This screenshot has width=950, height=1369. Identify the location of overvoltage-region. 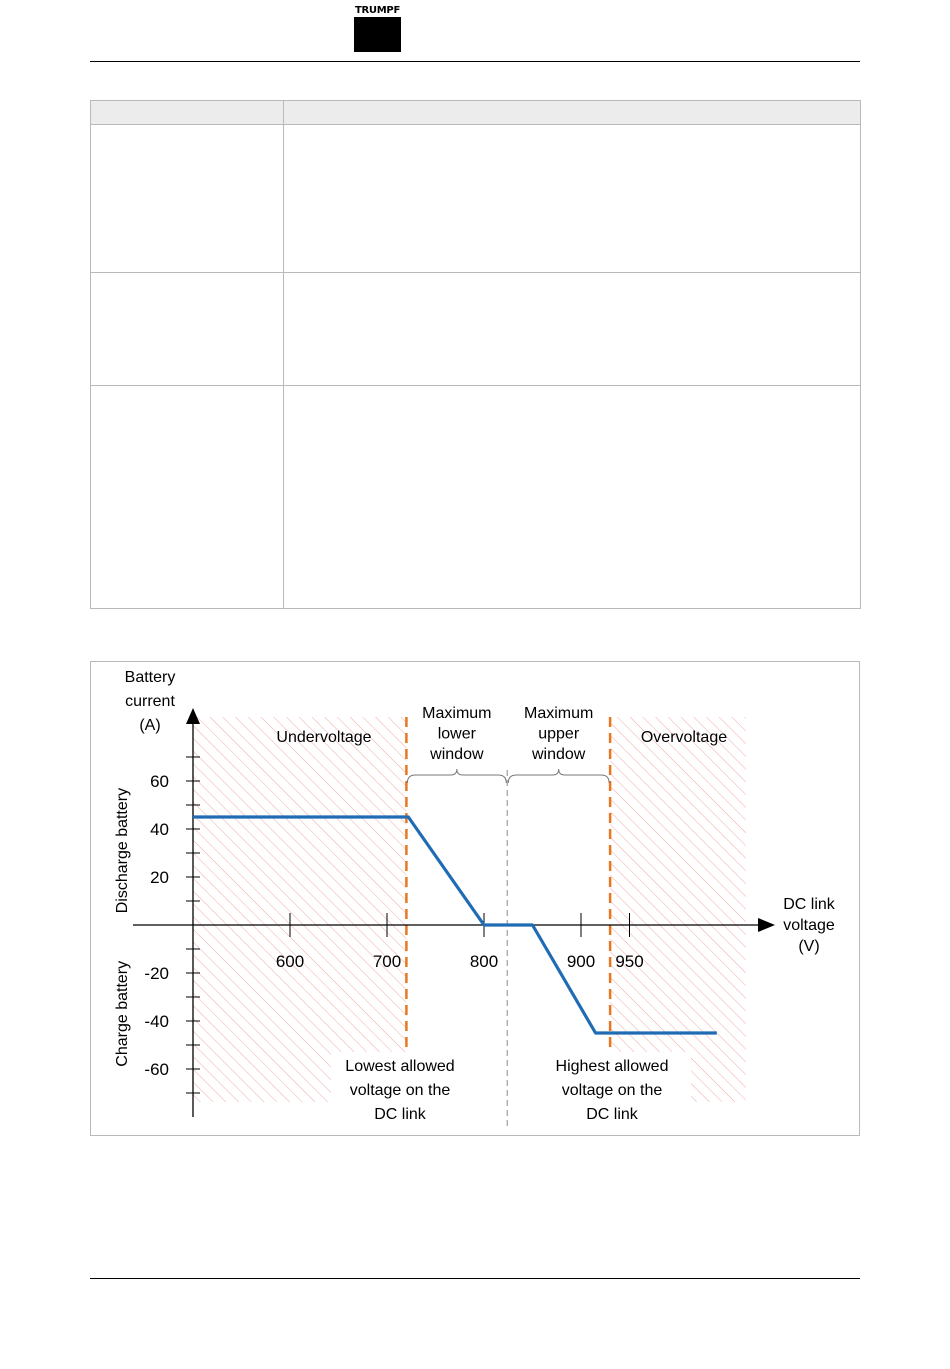
(678, 909).